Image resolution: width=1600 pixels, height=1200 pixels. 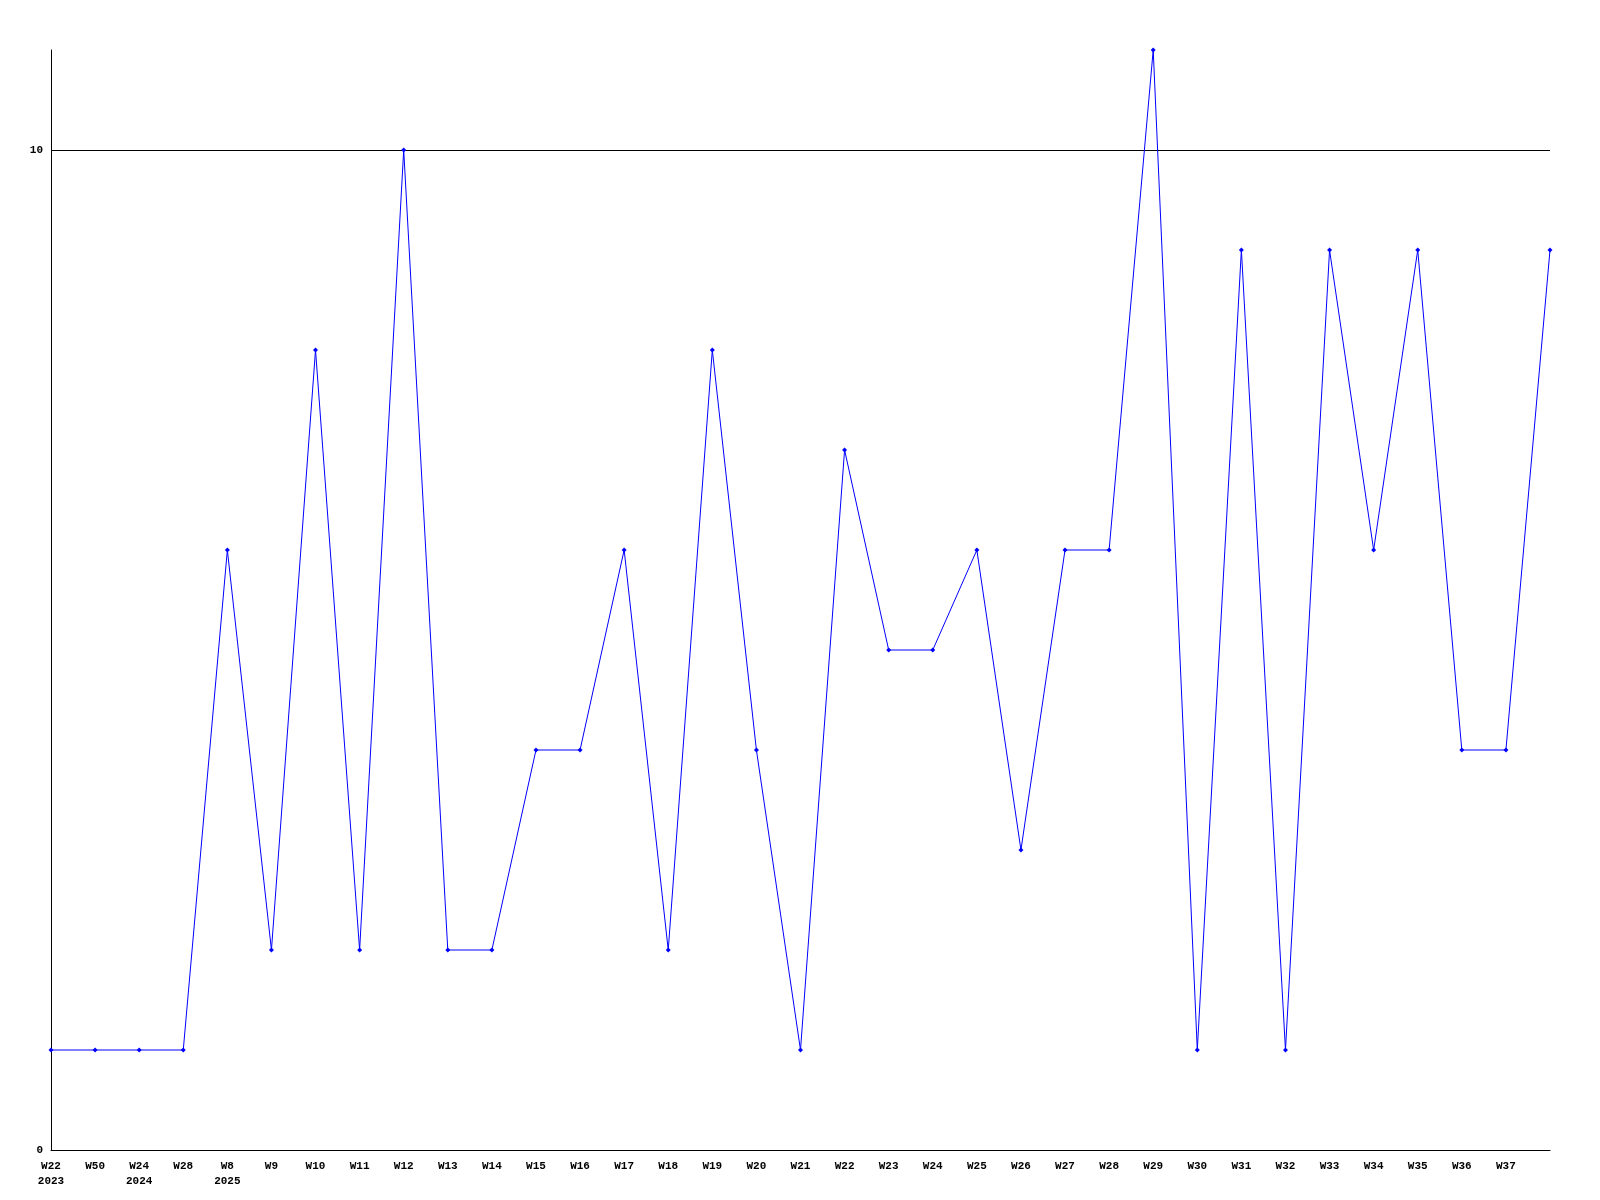 What do you see at coordinates (1285, 1165) in the screenshot?
I see `x-tick-label: W32` at bounding box center [1285, 1165].